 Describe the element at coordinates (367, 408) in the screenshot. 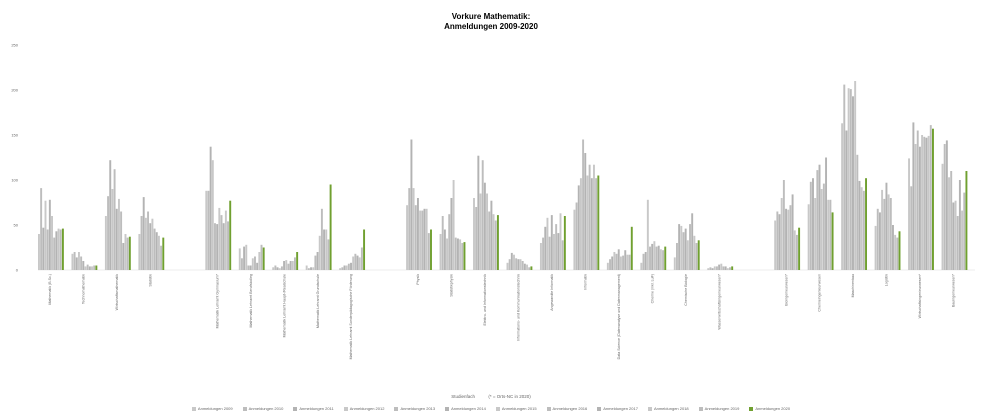

I see `legend-label: Anmeldungen 2012` at that location.